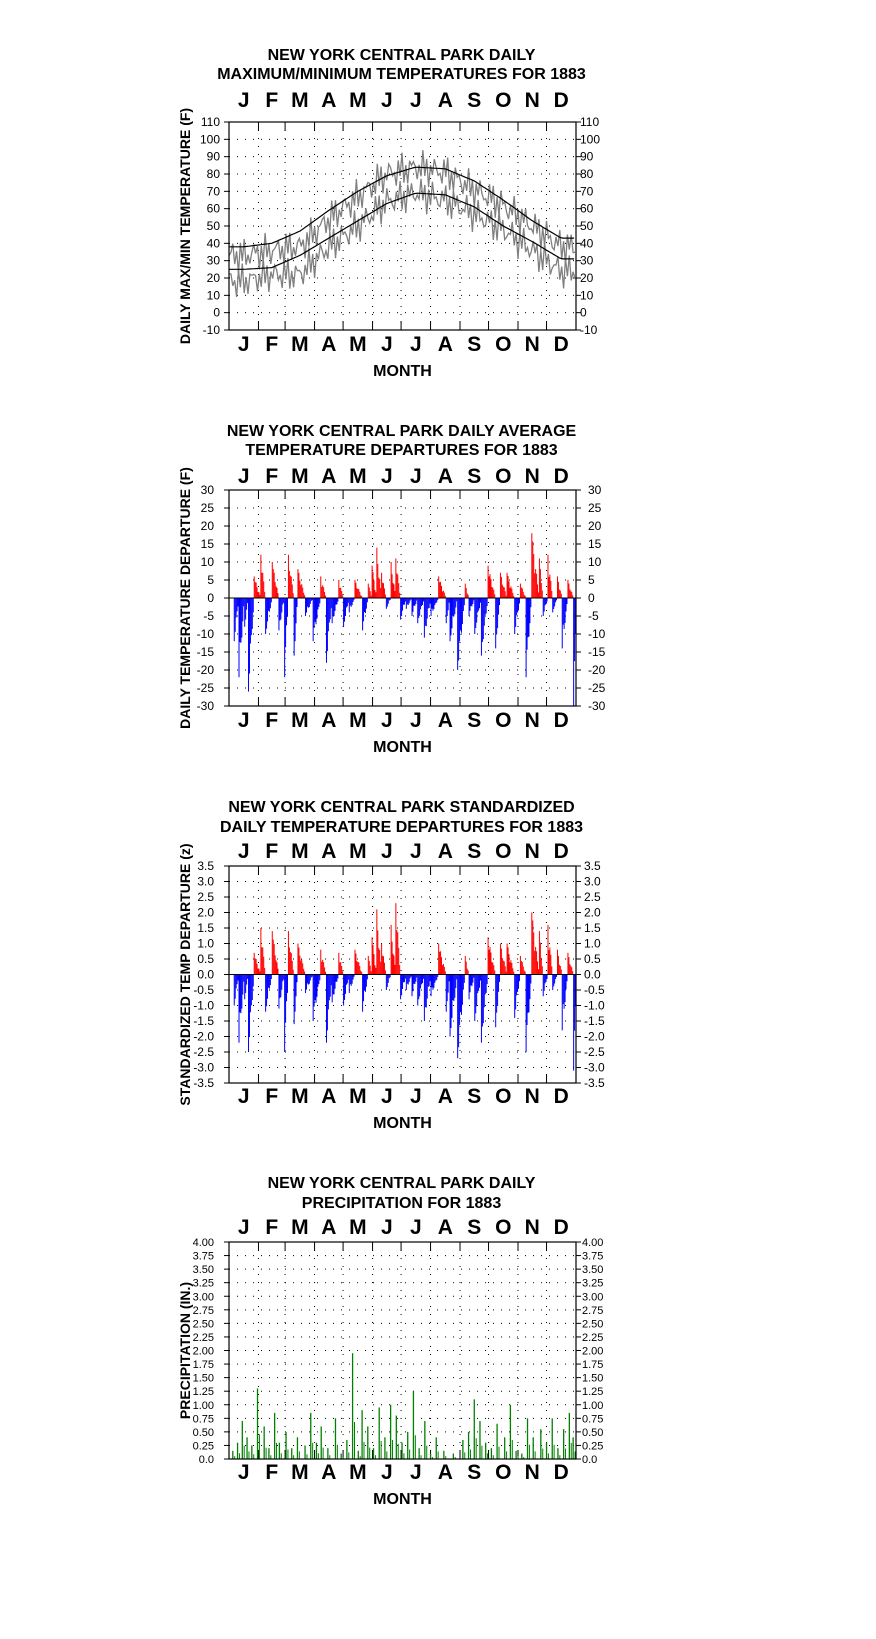  I want to click on chart-title: TEMPERATURE DEPARTURES FOR 1883, so click(401, 450).